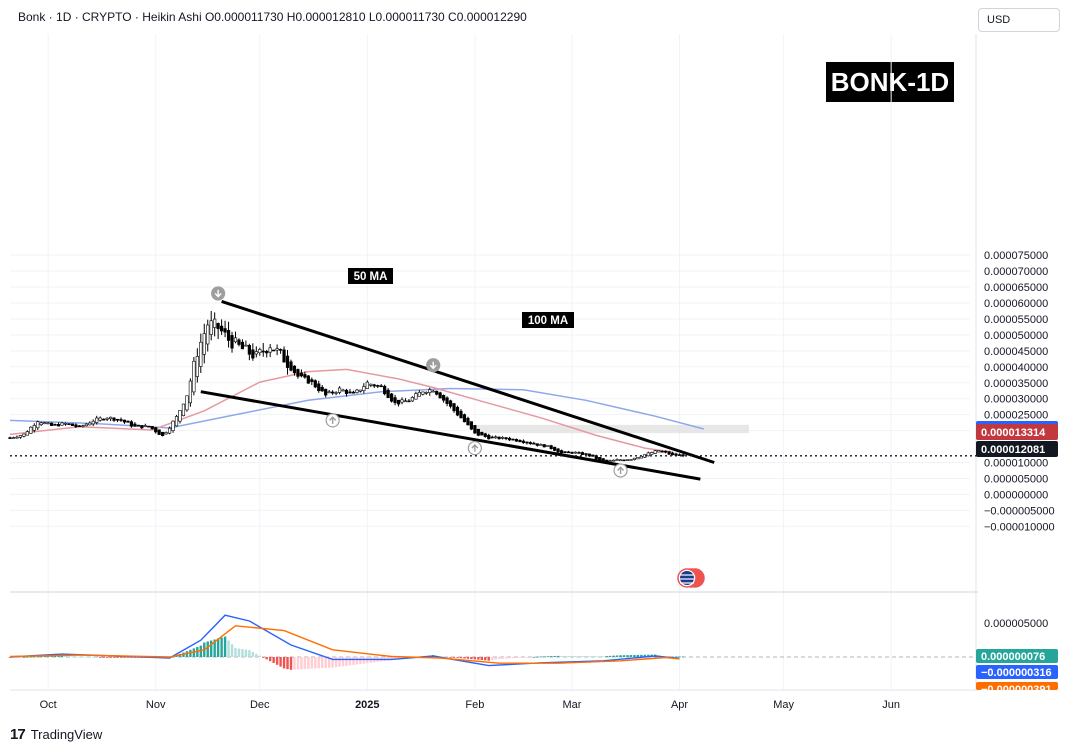  I want to click on y-tick-label: 0.000055000, so click(1016, 320).